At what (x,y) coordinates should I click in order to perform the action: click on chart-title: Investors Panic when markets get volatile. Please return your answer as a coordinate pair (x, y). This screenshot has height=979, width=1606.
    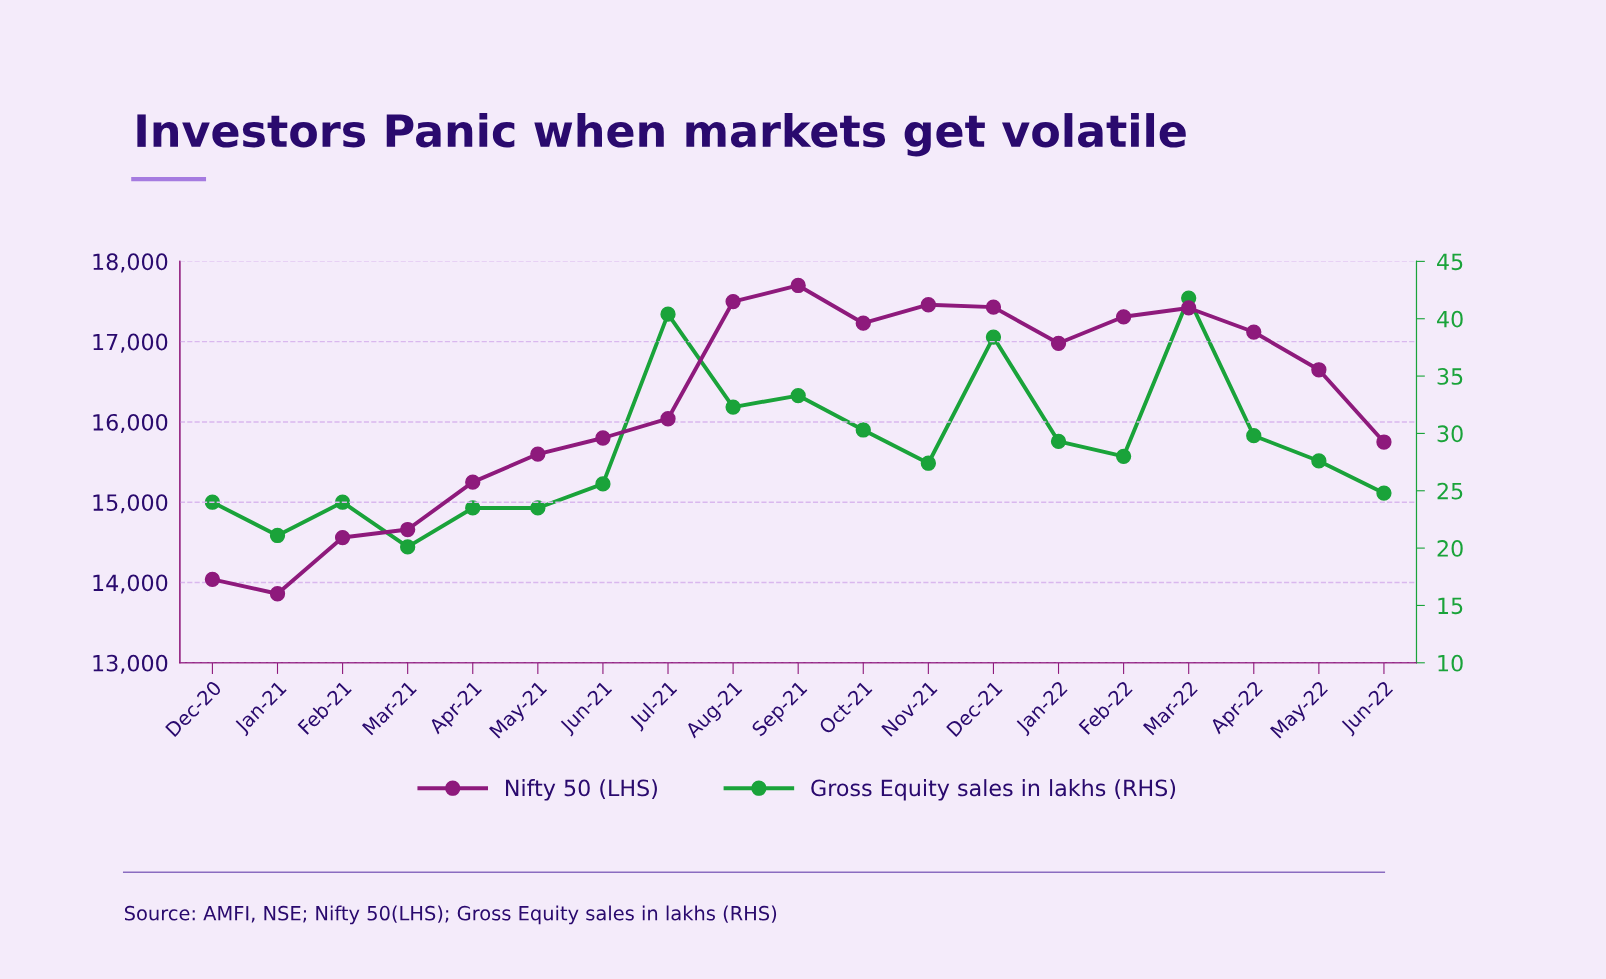
    Looking at the image, I should click on (661, 135).